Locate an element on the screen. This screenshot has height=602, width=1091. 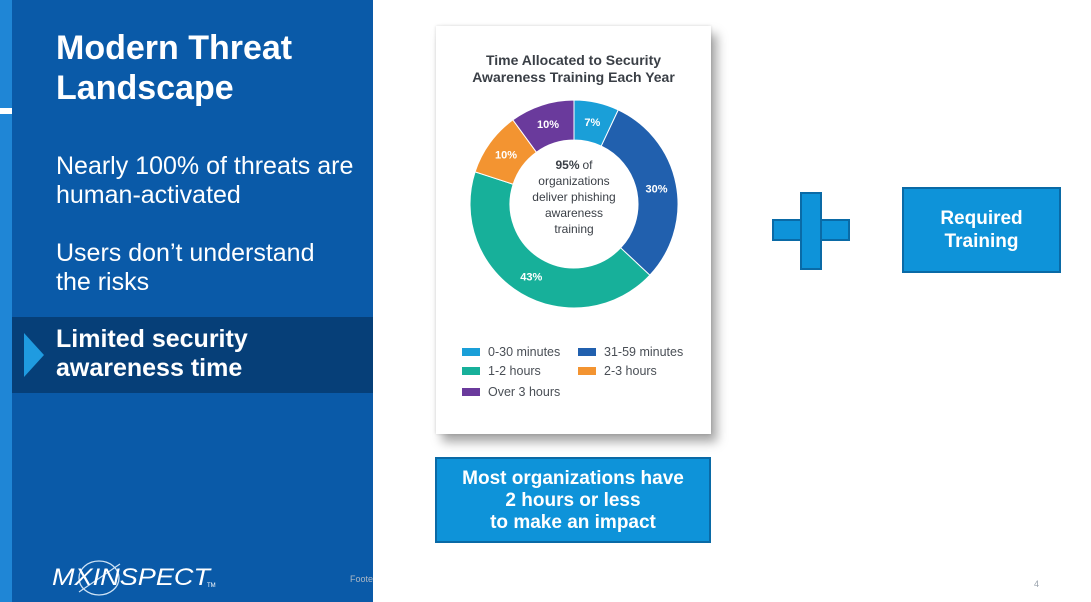
legend-label: 0-30 minutes is located at coordinates (524, 352).